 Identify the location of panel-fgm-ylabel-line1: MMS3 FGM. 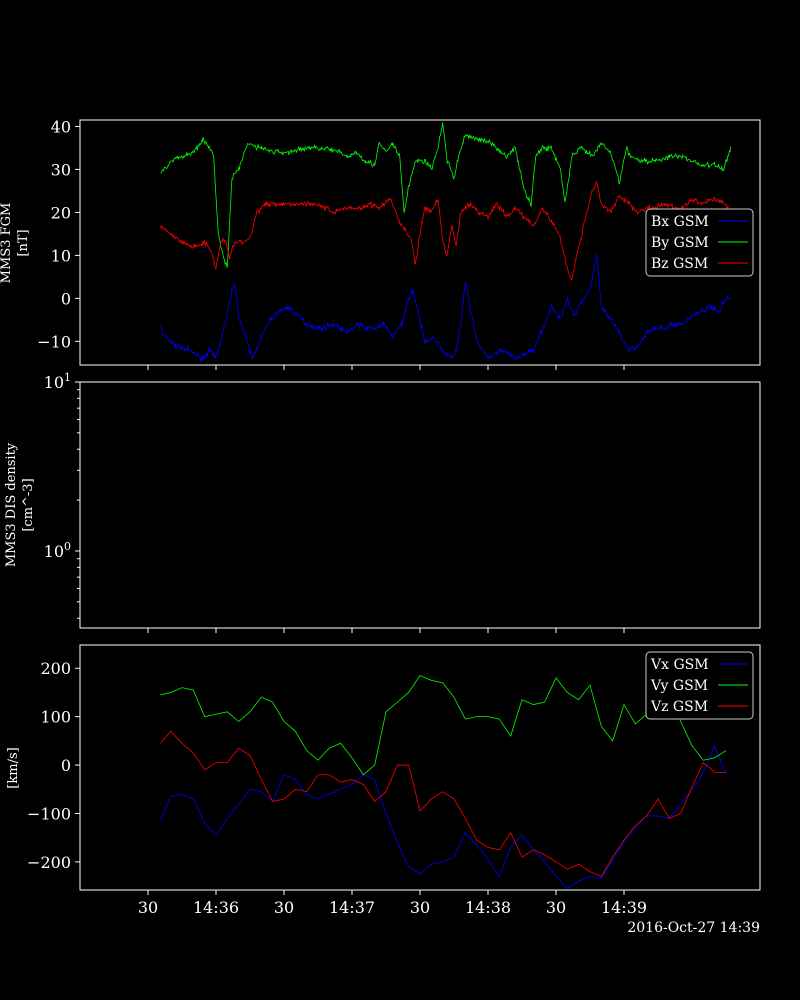
(7, 243).